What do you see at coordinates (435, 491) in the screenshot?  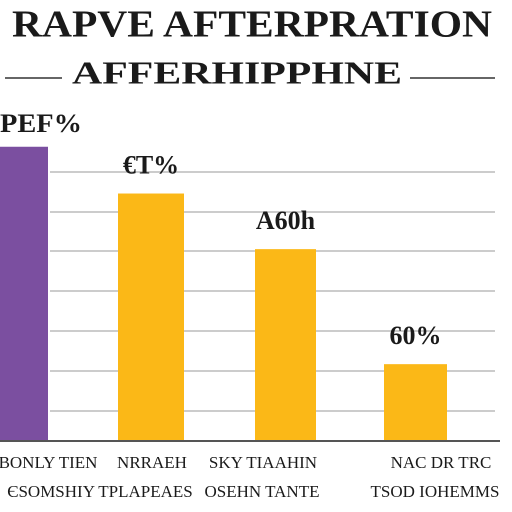 I see `category-label: TSOD IOHEMMS` at bounding box center [435, 491].